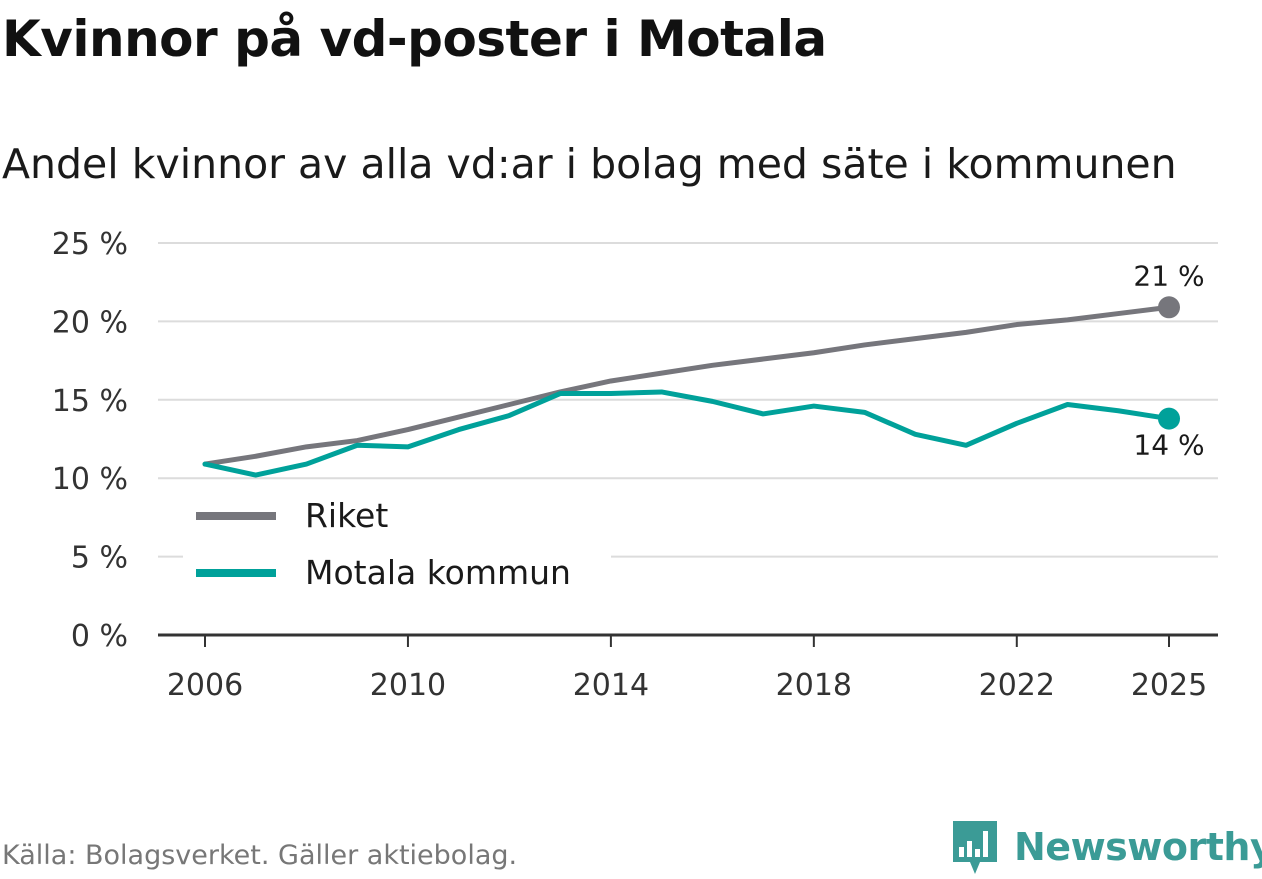  I want to click on legend-label-0: Riket, so click(346, 515).